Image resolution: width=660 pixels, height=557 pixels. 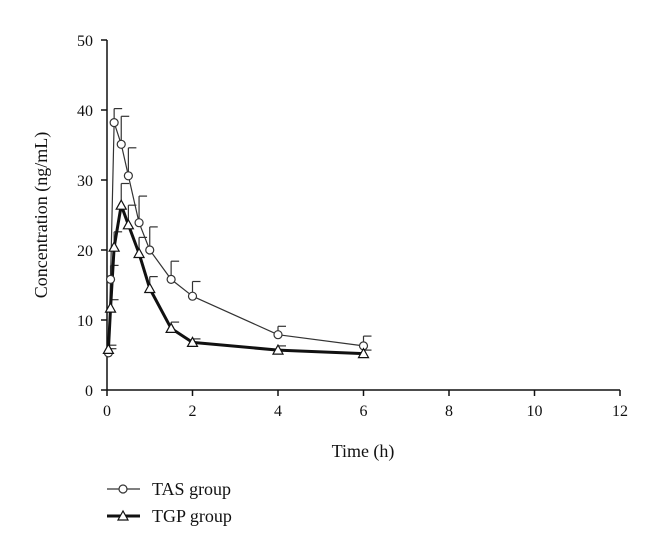 I want to click on y-tick-label-10: 10, so click(x=85, y=321).